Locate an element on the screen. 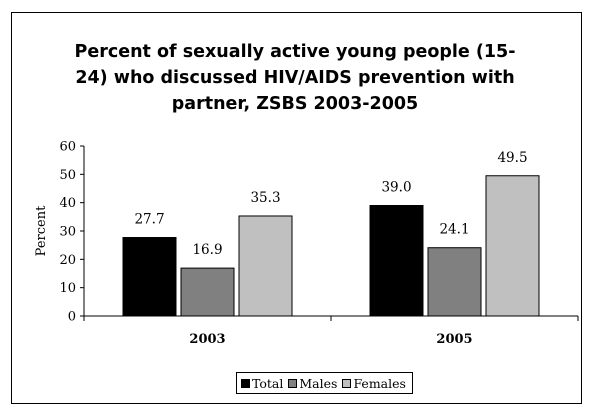  data-label: 35.3 is located at coordinates (265, 198).